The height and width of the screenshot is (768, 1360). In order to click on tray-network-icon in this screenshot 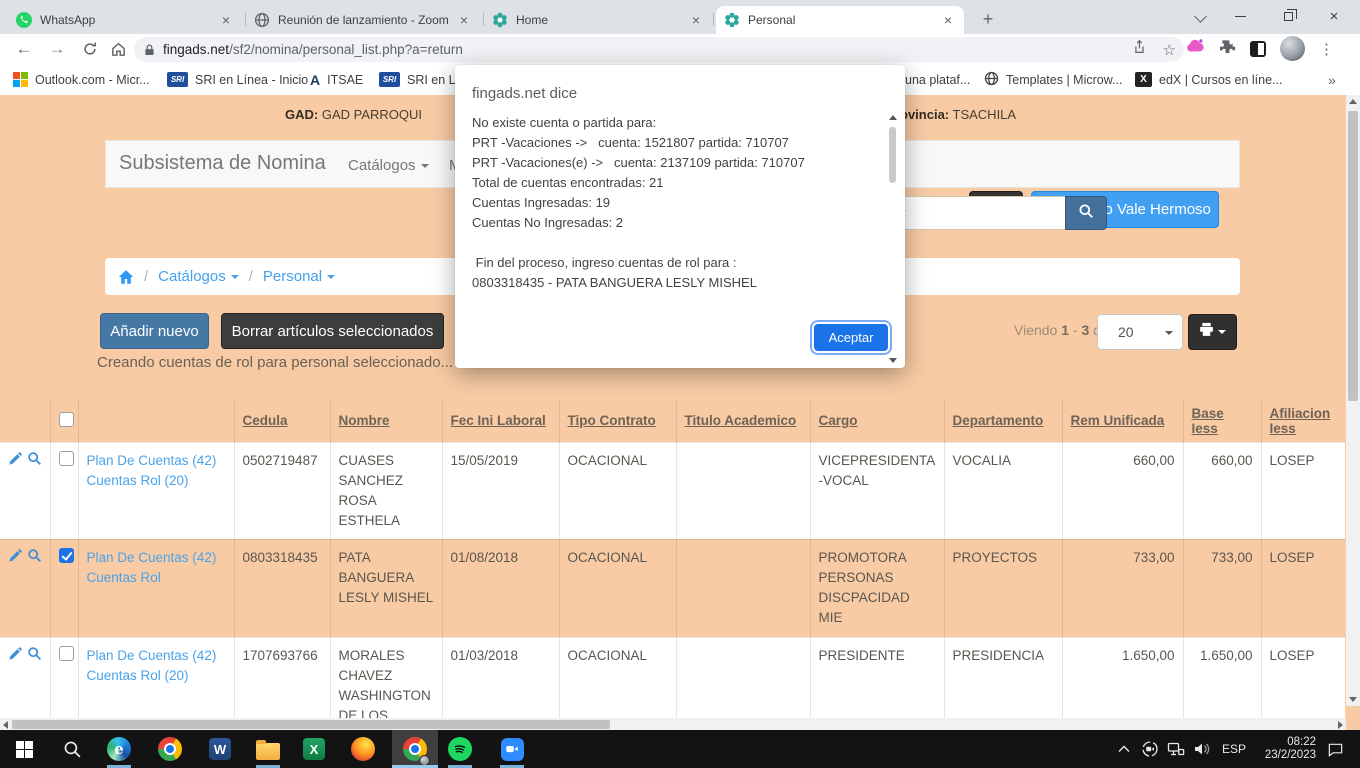, I will do `click(1176, 749)`.